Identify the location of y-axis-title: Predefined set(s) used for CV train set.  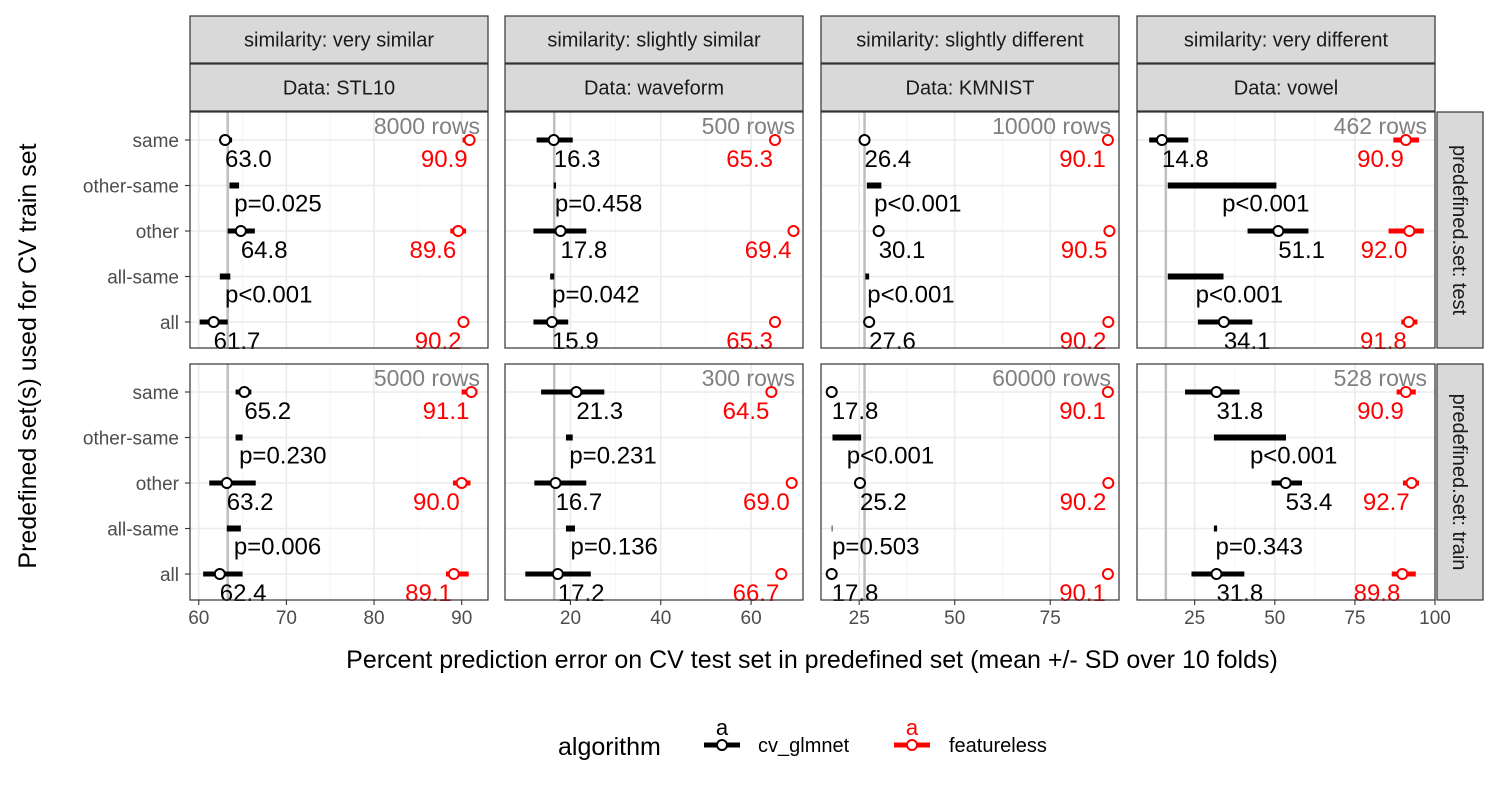
(28, 355).